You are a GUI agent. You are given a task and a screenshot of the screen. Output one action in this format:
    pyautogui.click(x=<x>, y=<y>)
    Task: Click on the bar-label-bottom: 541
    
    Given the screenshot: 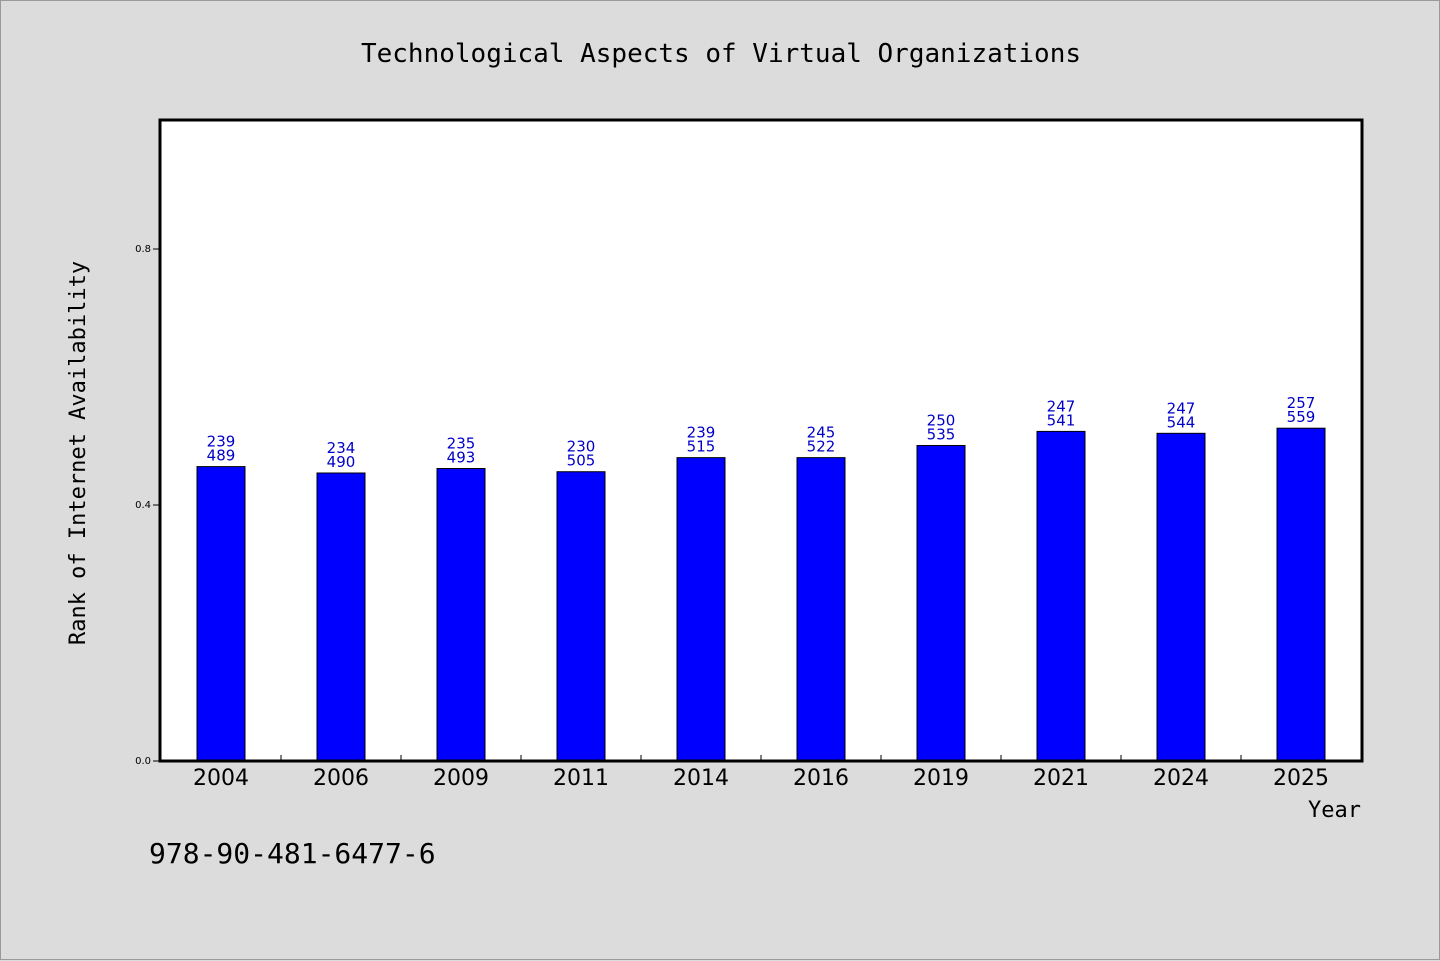 What is the action you would take?
    pyautogui.click(x=1061, y=420)
    